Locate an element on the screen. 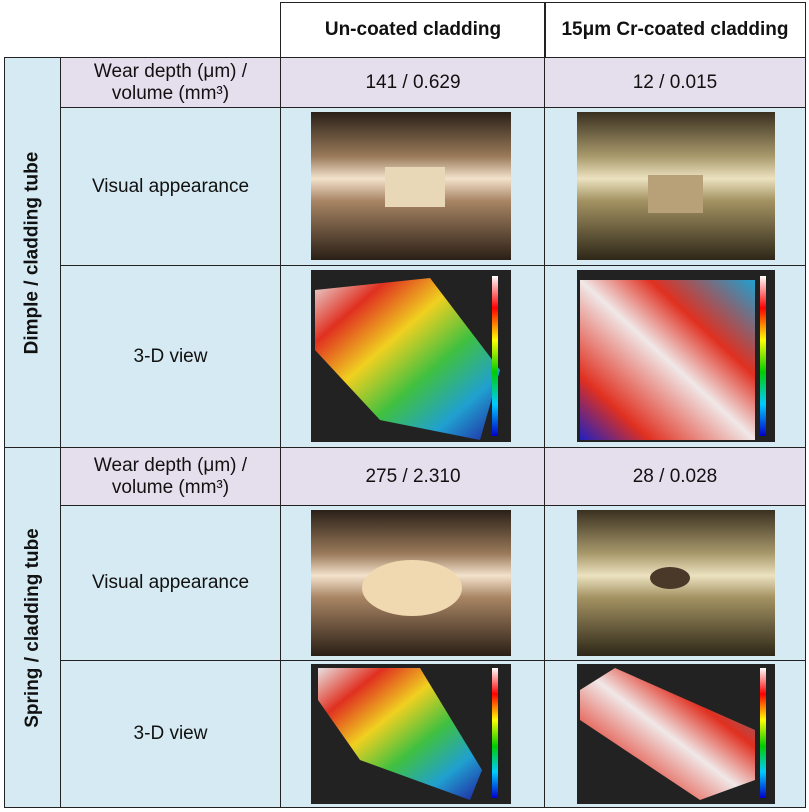  value-cell: 12 / 0.015 is located at coordinates (675, 82).